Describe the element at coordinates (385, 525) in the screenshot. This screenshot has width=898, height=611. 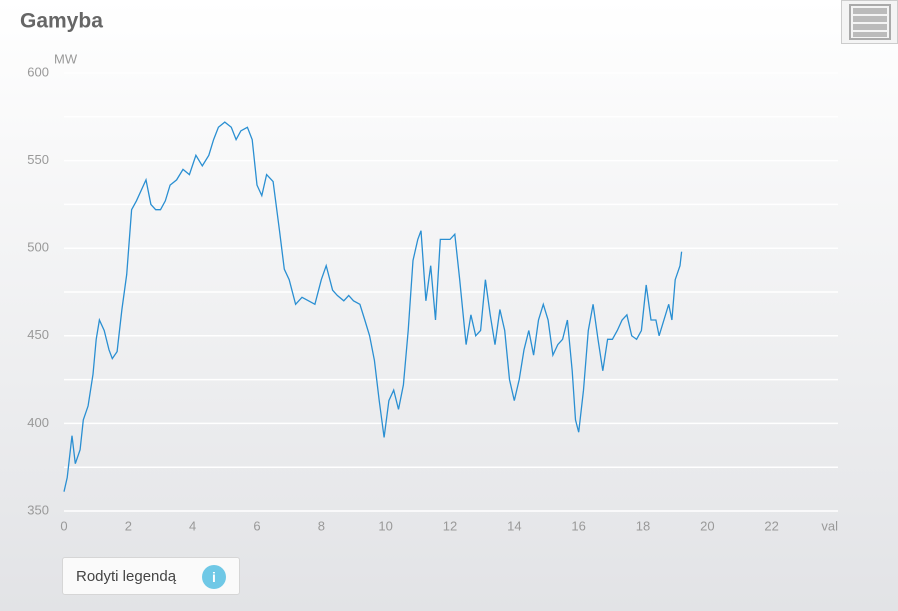
I see `x-tick-label: 10` at that location.